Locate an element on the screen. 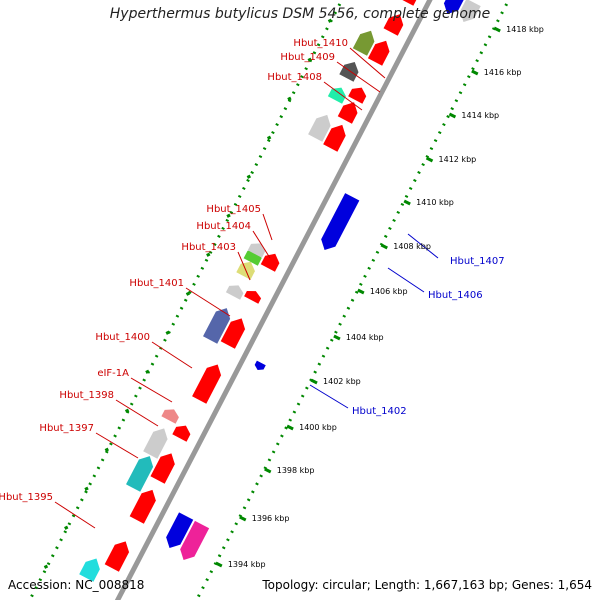 The height and width of the screenshot is (600, 600). forward-gene-label: Hbut_1397 is located at coordinates (66, 428).